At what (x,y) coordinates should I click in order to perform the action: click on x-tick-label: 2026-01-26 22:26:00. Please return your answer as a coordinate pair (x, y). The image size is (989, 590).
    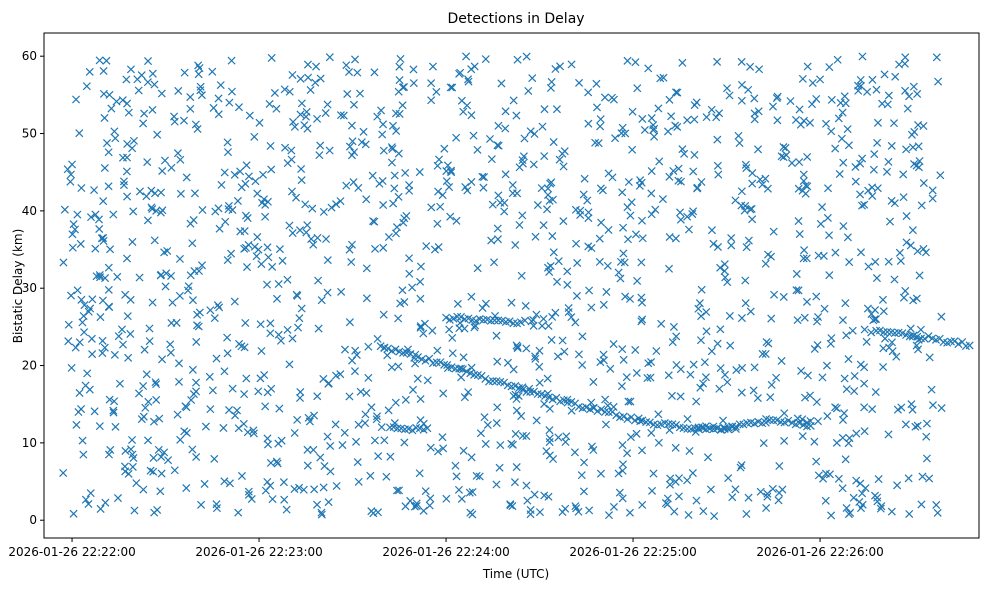
    Looking at the image, I should click on (819, 552).